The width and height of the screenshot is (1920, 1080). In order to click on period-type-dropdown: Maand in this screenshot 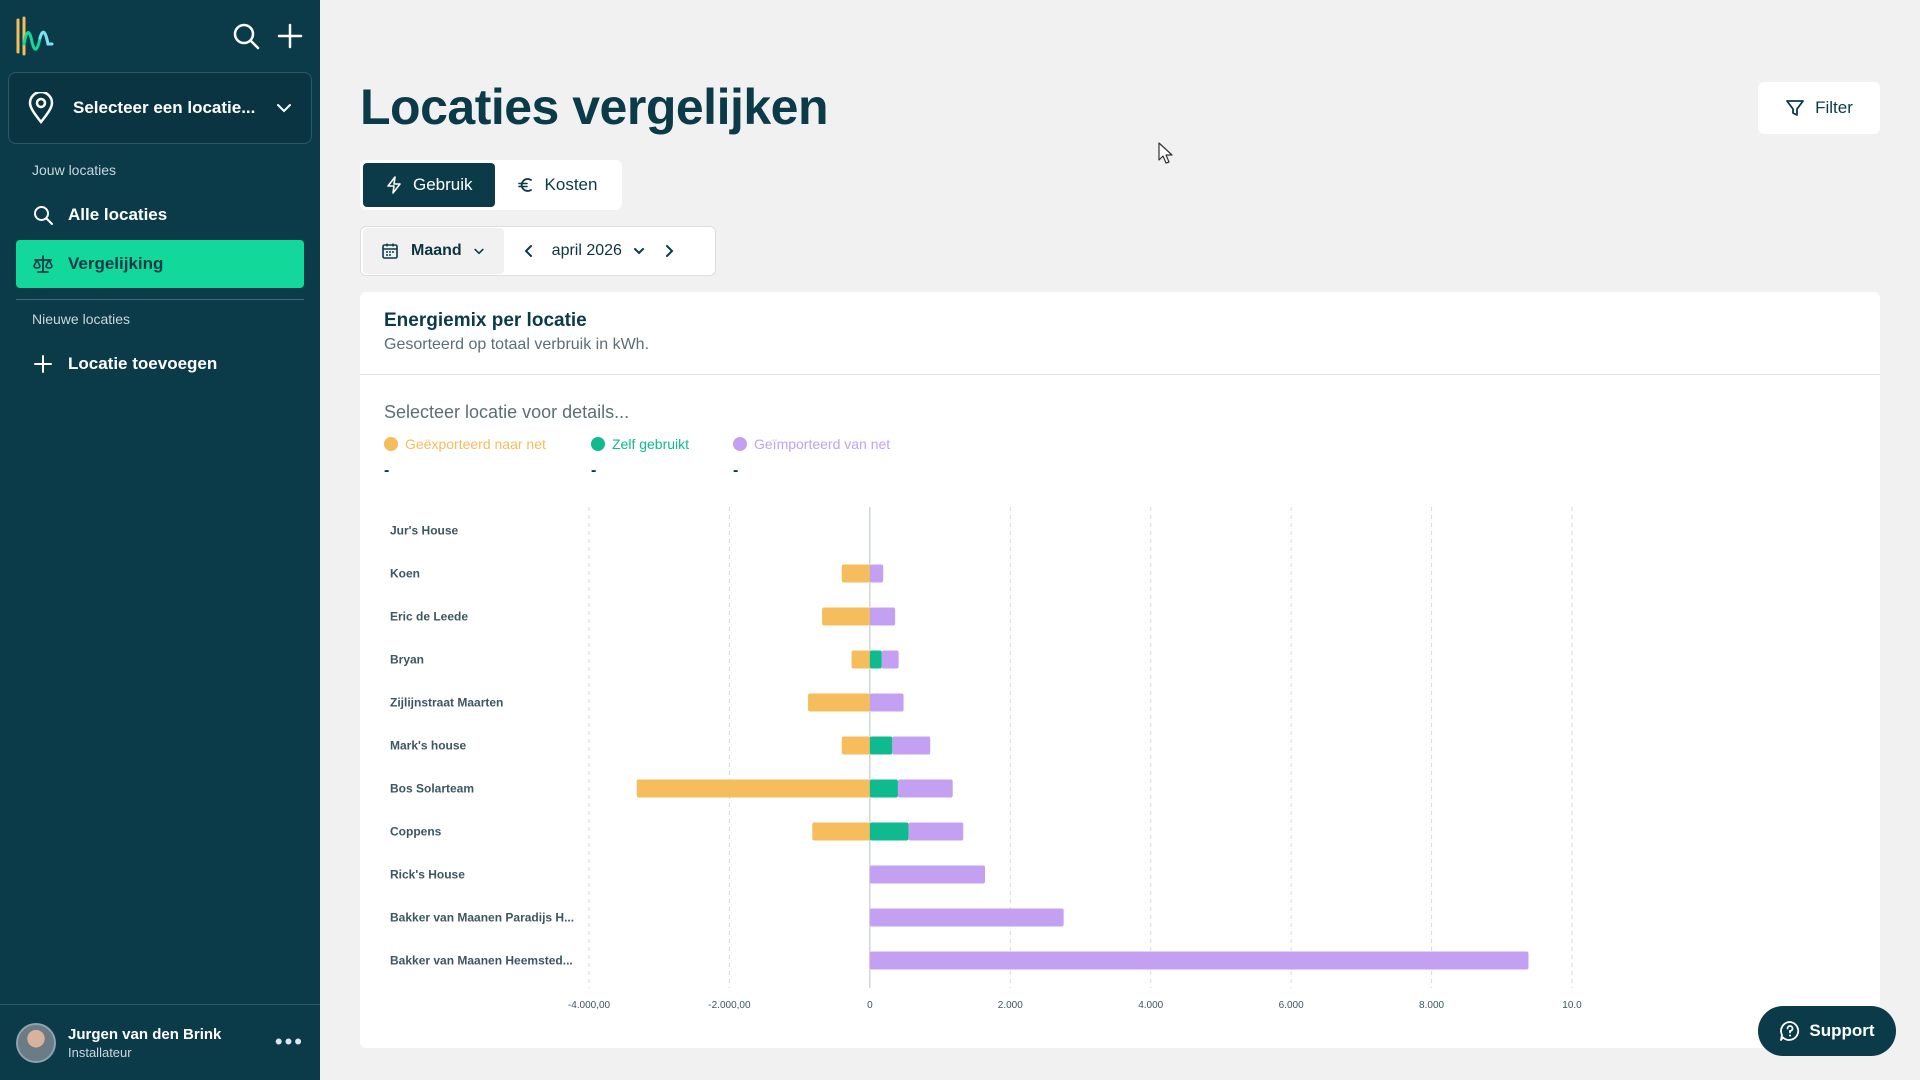, I will do `click(433, 251)`.